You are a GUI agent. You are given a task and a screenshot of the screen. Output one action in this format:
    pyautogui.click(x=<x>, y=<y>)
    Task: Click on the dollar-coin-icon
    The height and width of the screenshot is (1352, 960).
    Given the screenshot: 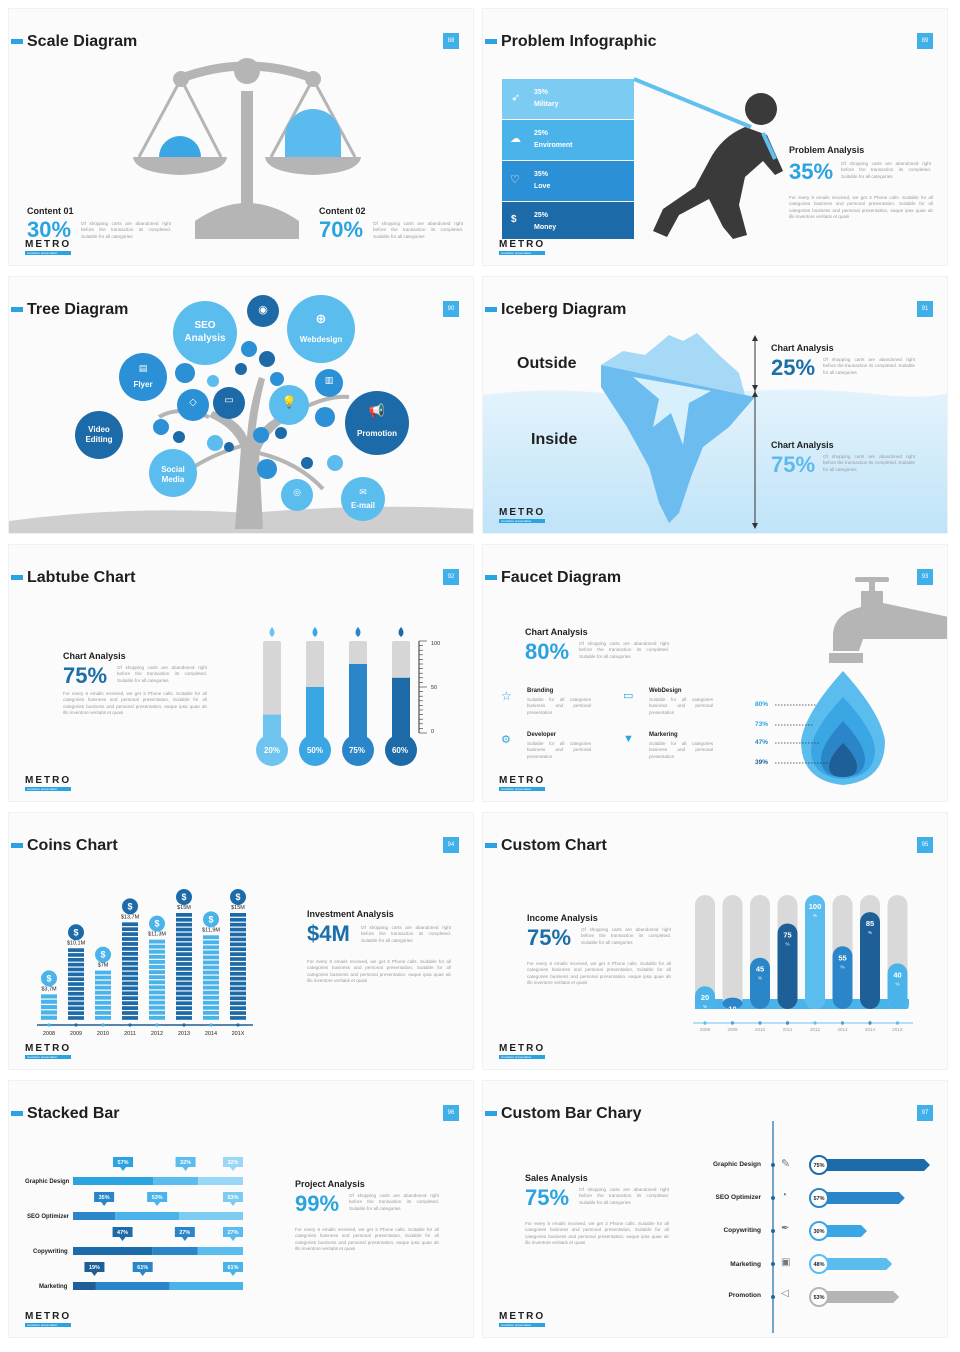 What is the action you would take?
    pyautogui.click(x=103, y=954)
    